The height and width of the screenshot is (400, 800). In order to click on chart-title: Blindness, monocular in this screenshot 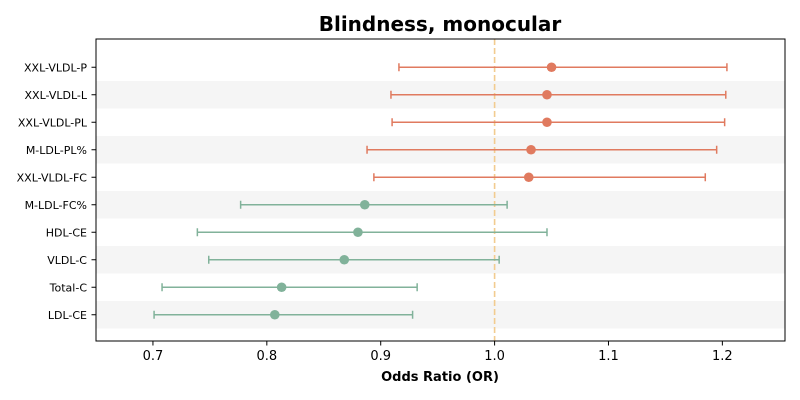, I will do `click(440, 24)`.